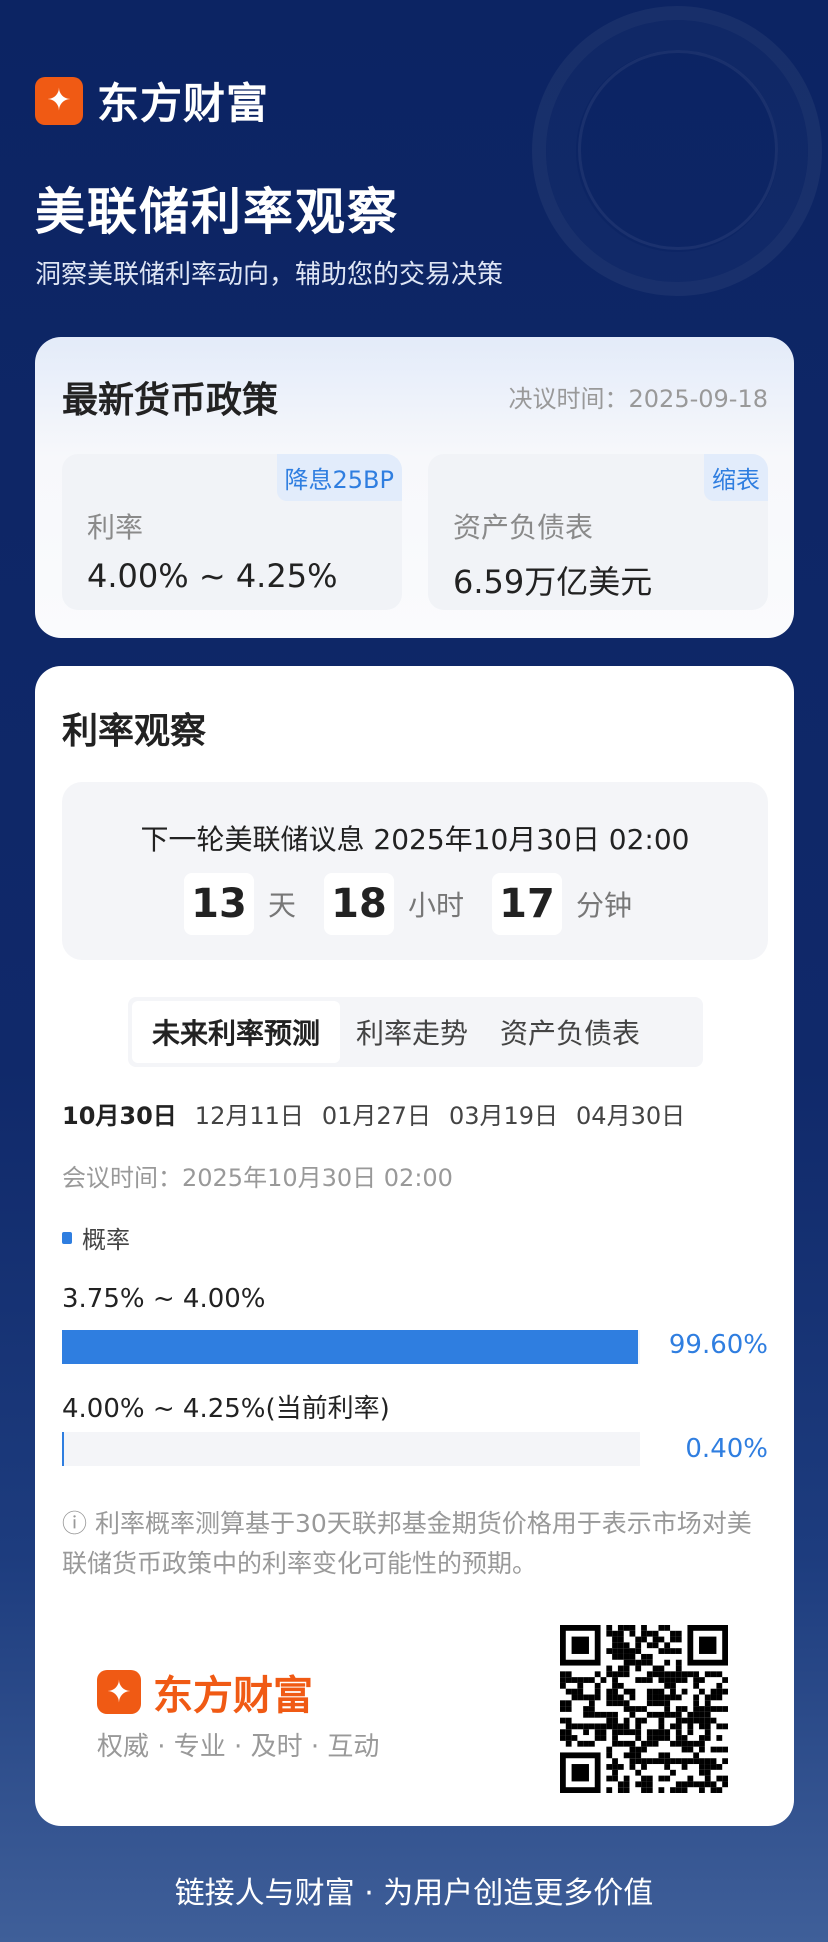 This screenshot has height=1942, width=828. I want to click on tab-rate-trend: 利率走势, so click(412, 1033).